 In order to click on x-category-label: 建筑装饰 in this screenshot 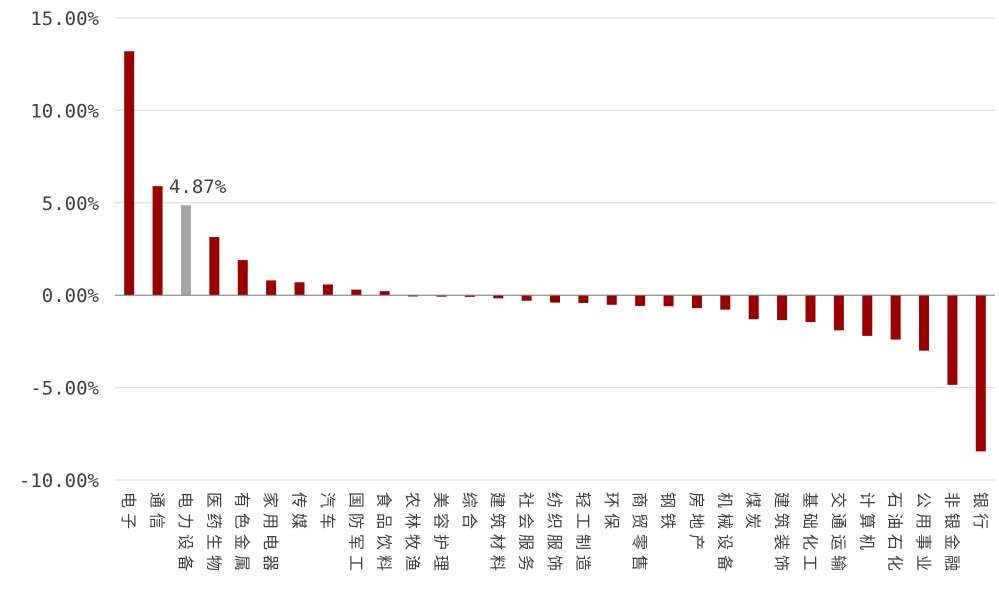, I will do `click(781, 534)`.